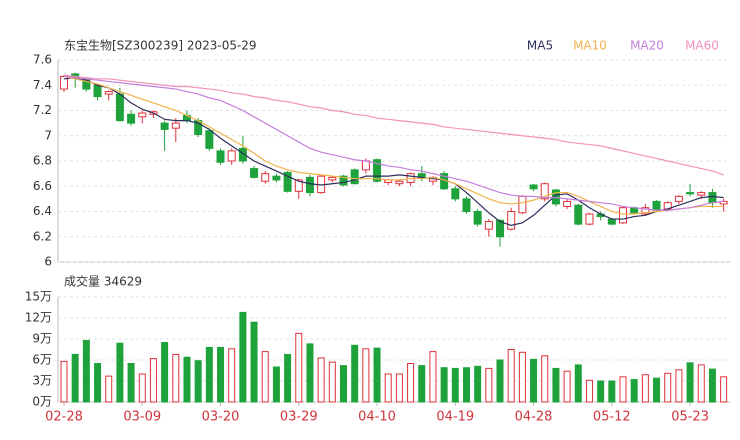 Image resolution: width=740 pixels, height=440 pixels. I want to click on x-tick-label: 02-28, so click(64, 417).